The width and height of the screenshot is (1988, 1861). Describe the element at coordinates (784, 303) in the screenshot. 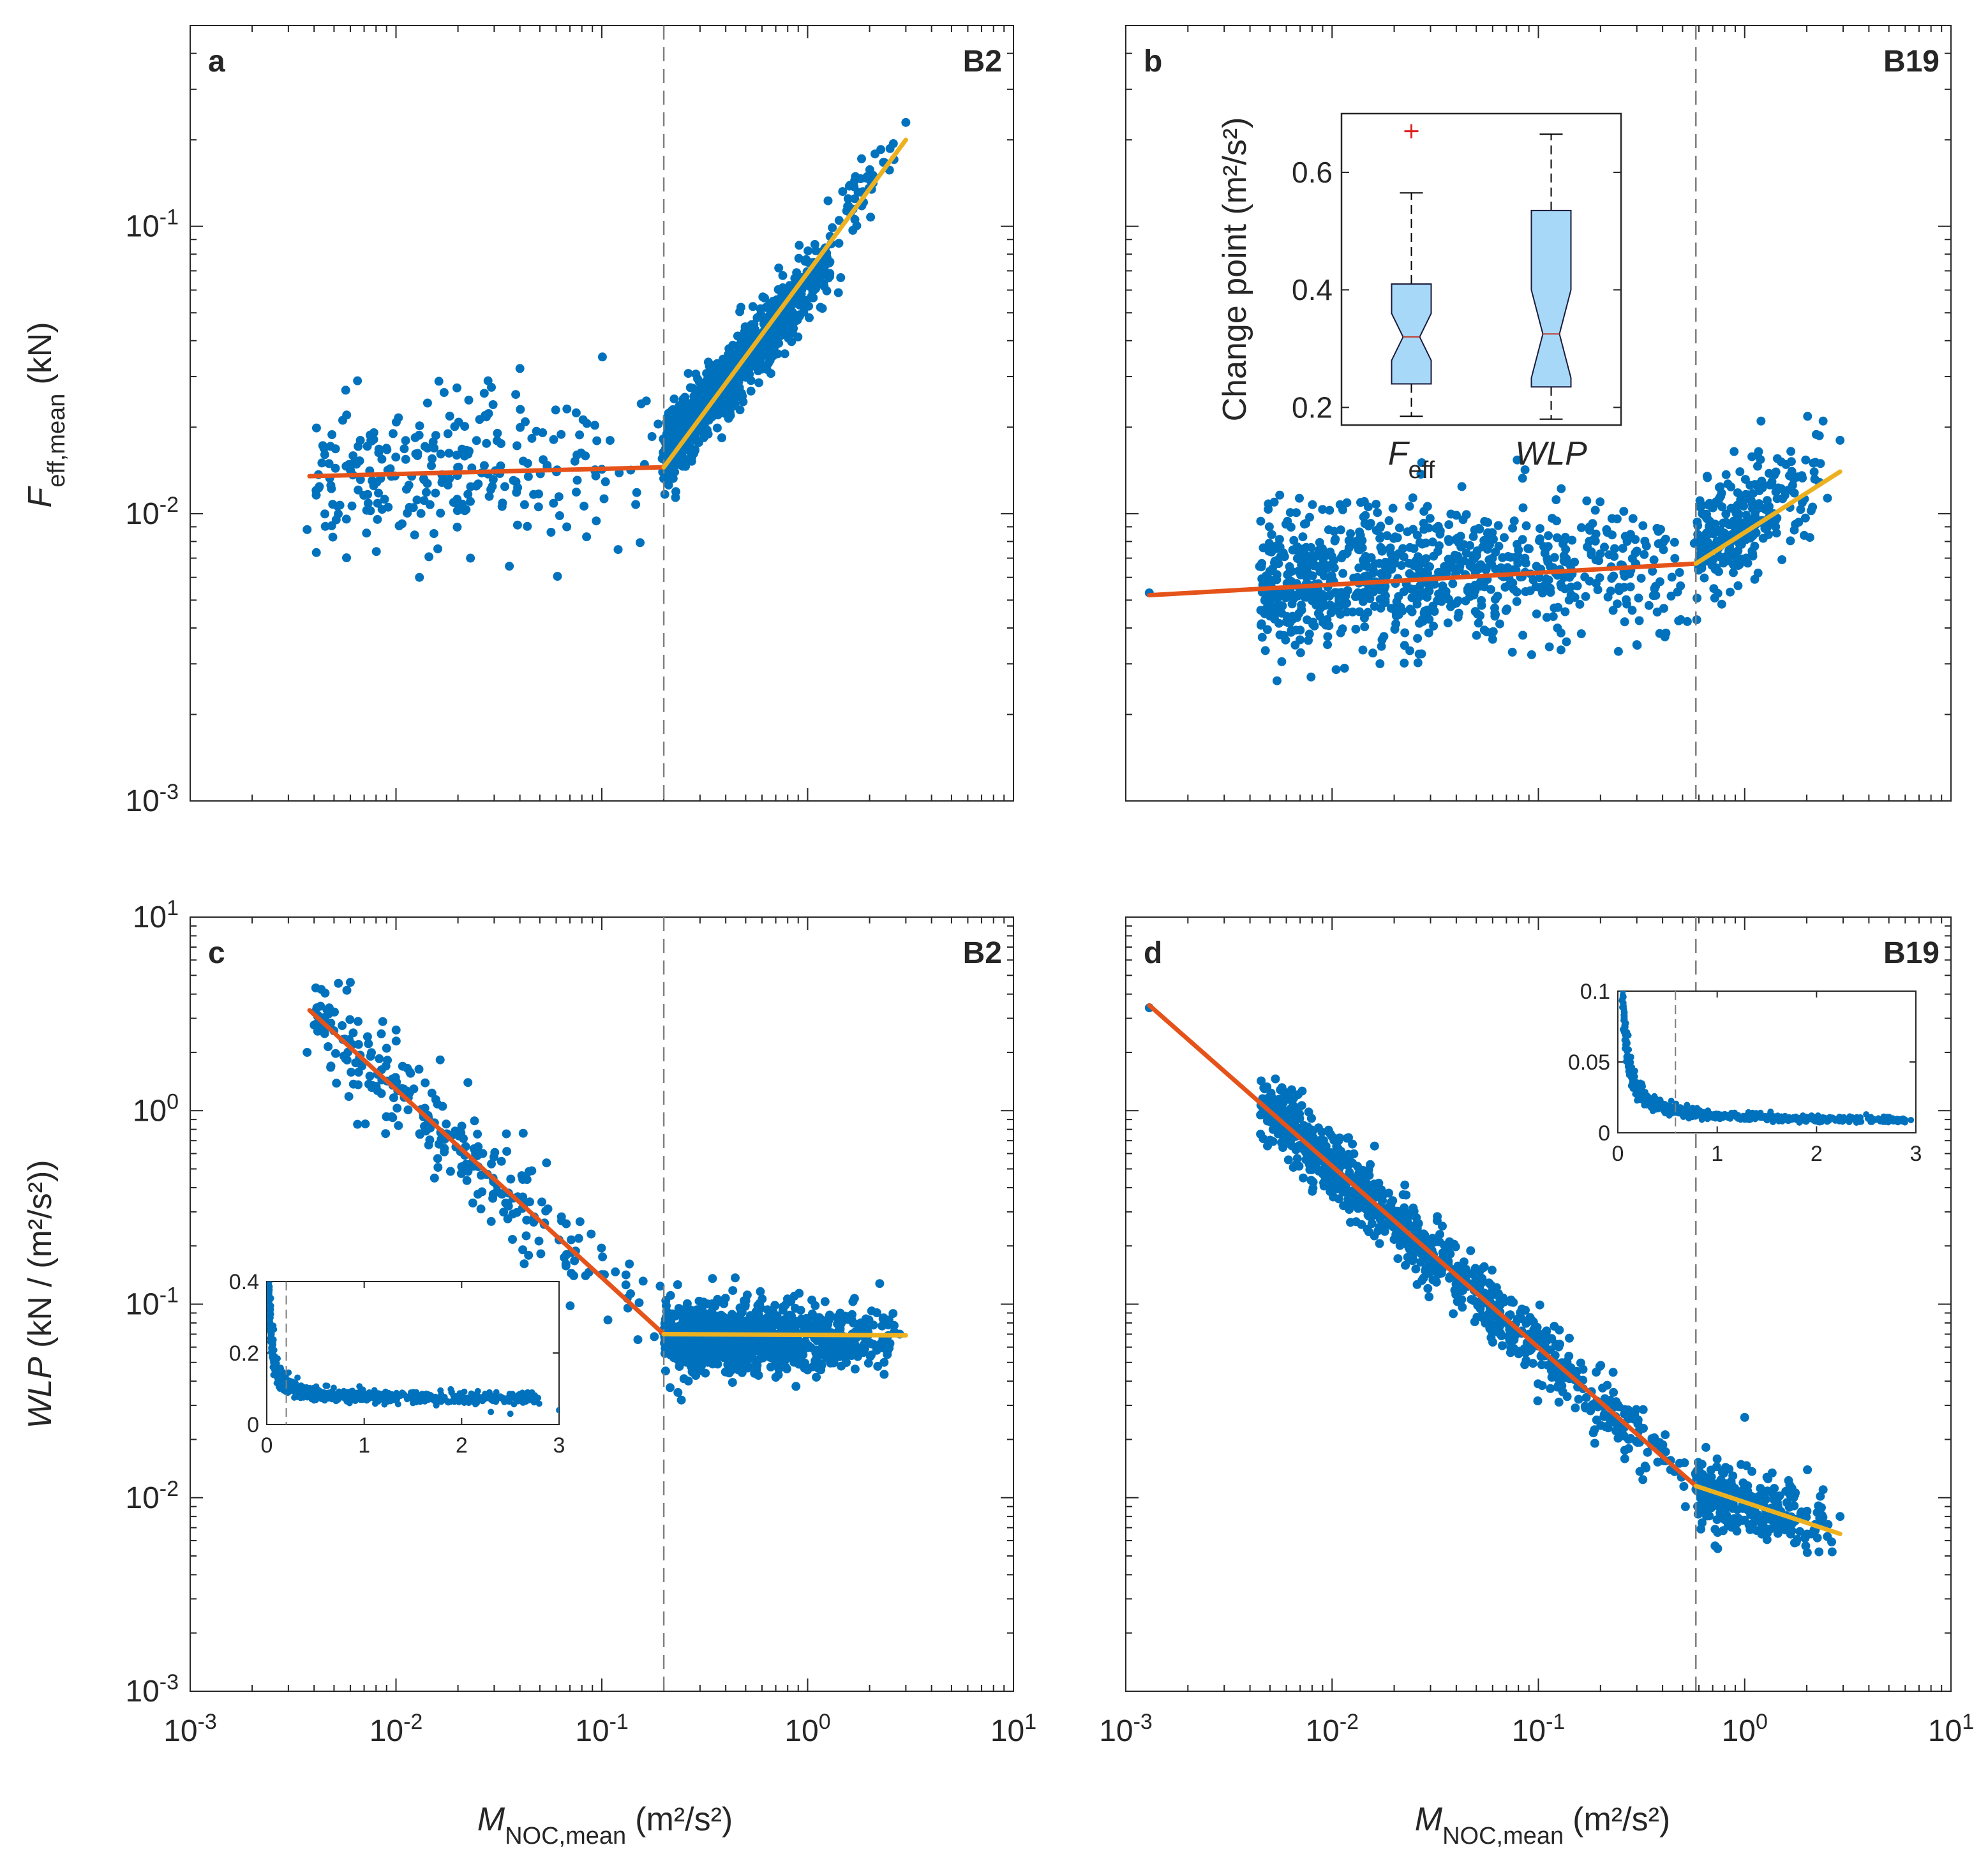

I see `fit-line-high` at that location.